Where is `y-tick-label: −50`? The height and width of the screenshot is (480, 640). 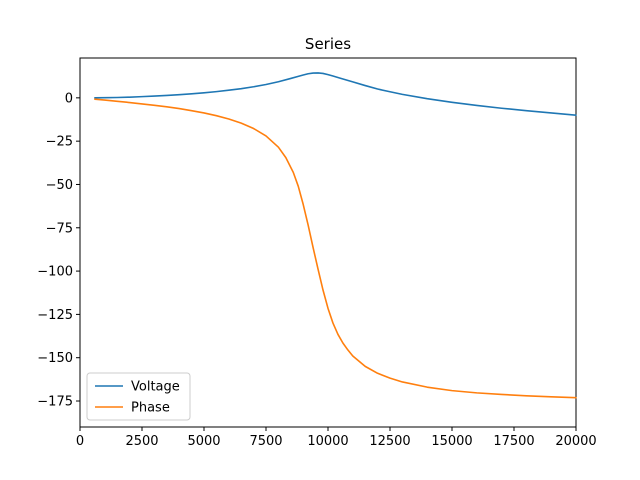 y-tick-label: −50 is located at coordinates (59, 185).